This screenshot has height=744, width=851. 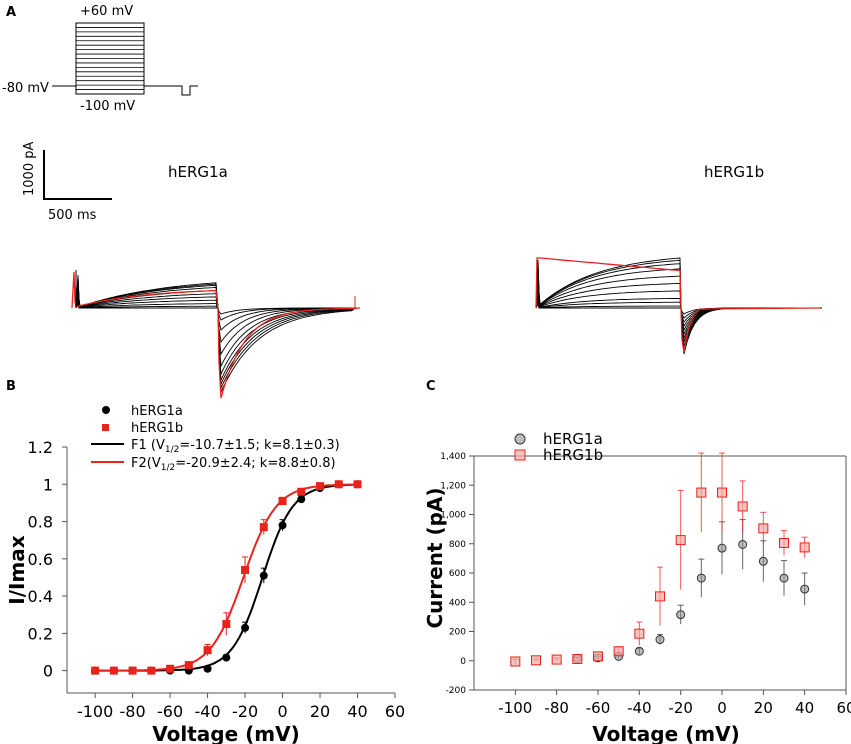 I want to click on c-y-tick-label: 0, so click(x=463, y=662).